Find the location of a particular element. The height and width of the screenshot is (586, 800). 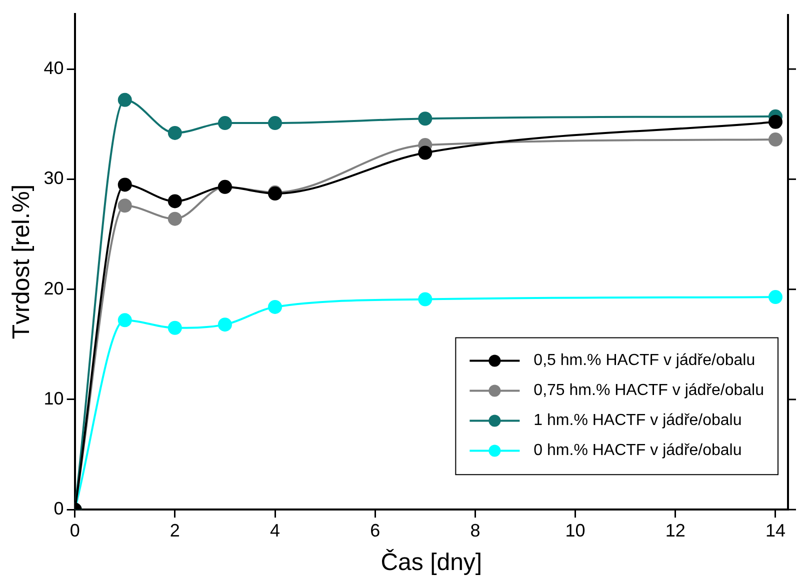

x-tick-label: 6 is located at coordinates (375, 530).